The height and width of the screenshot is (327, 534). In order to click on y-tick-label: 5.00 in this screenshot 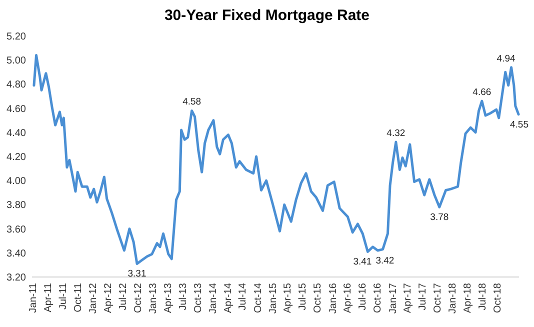, I will do `click(16, 61)`.